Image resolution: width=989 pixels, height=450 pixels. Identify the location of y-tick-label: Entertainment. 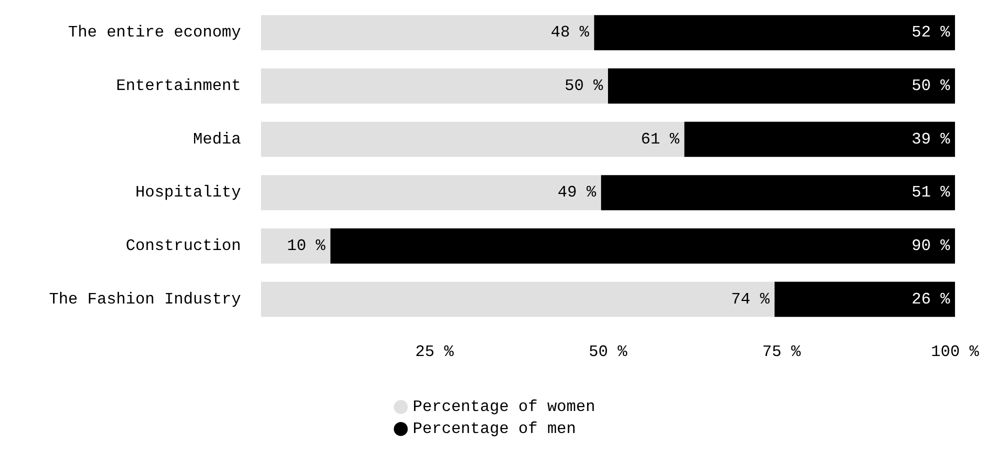
(178, 86).